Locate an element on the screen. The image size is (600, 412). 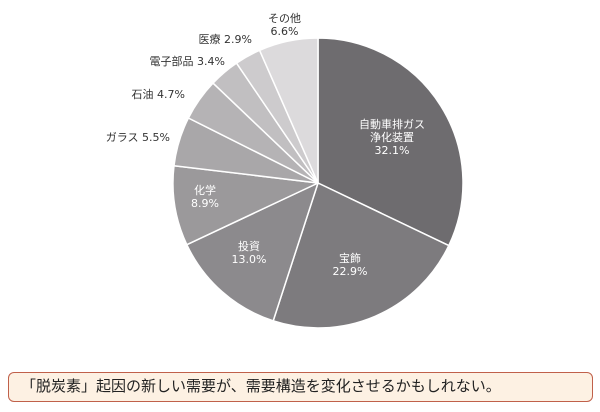
label-jewelry: 宝飾 22.9% is located at coordinates (350, 265).